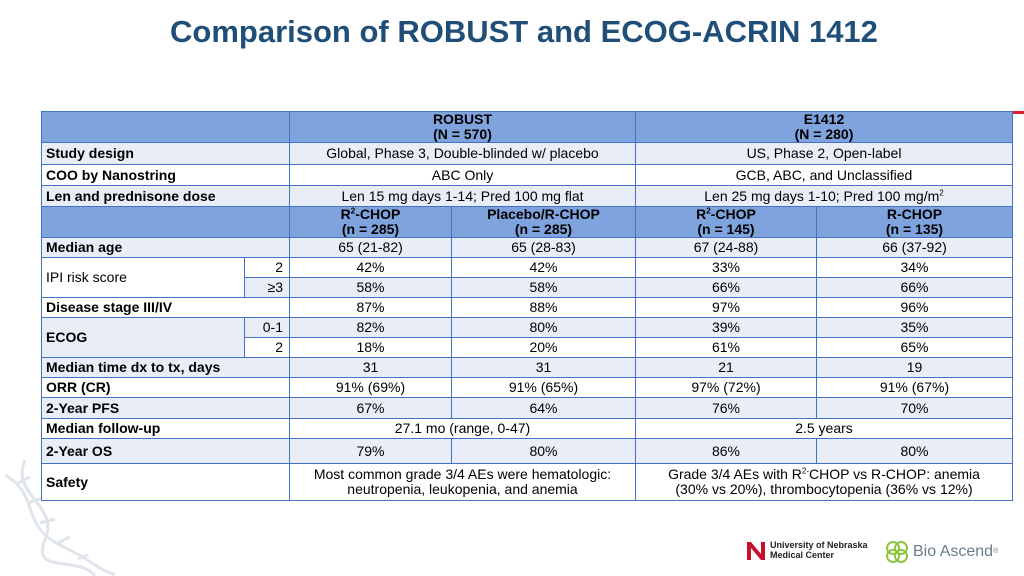 The width and height of the screenshot is (1024, 576). What do you see at coordinates (543, 307) in the screenshot?
I see `cell-value: 88%` at bounding box center [543, 307].